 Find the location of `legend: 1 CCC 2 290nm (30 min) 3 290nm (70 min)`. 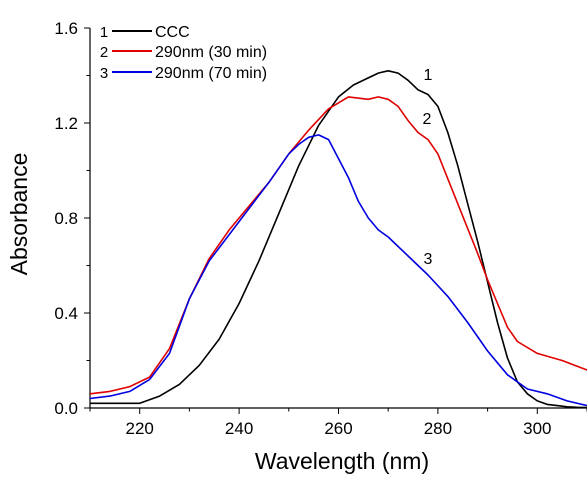

legend: 1 CCC 2 290nm (30 min) 3 290nm (70 min) is located at coordinates (183, 53).